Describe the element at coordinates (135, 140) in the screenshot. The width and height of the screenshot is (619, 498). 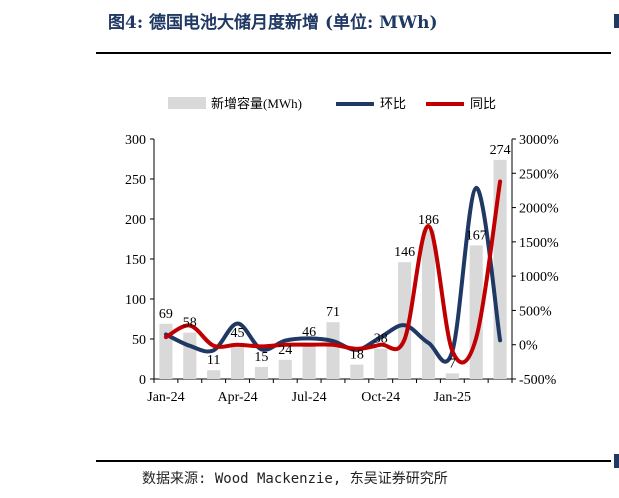
I see `left-tick-label: 300` at that location.